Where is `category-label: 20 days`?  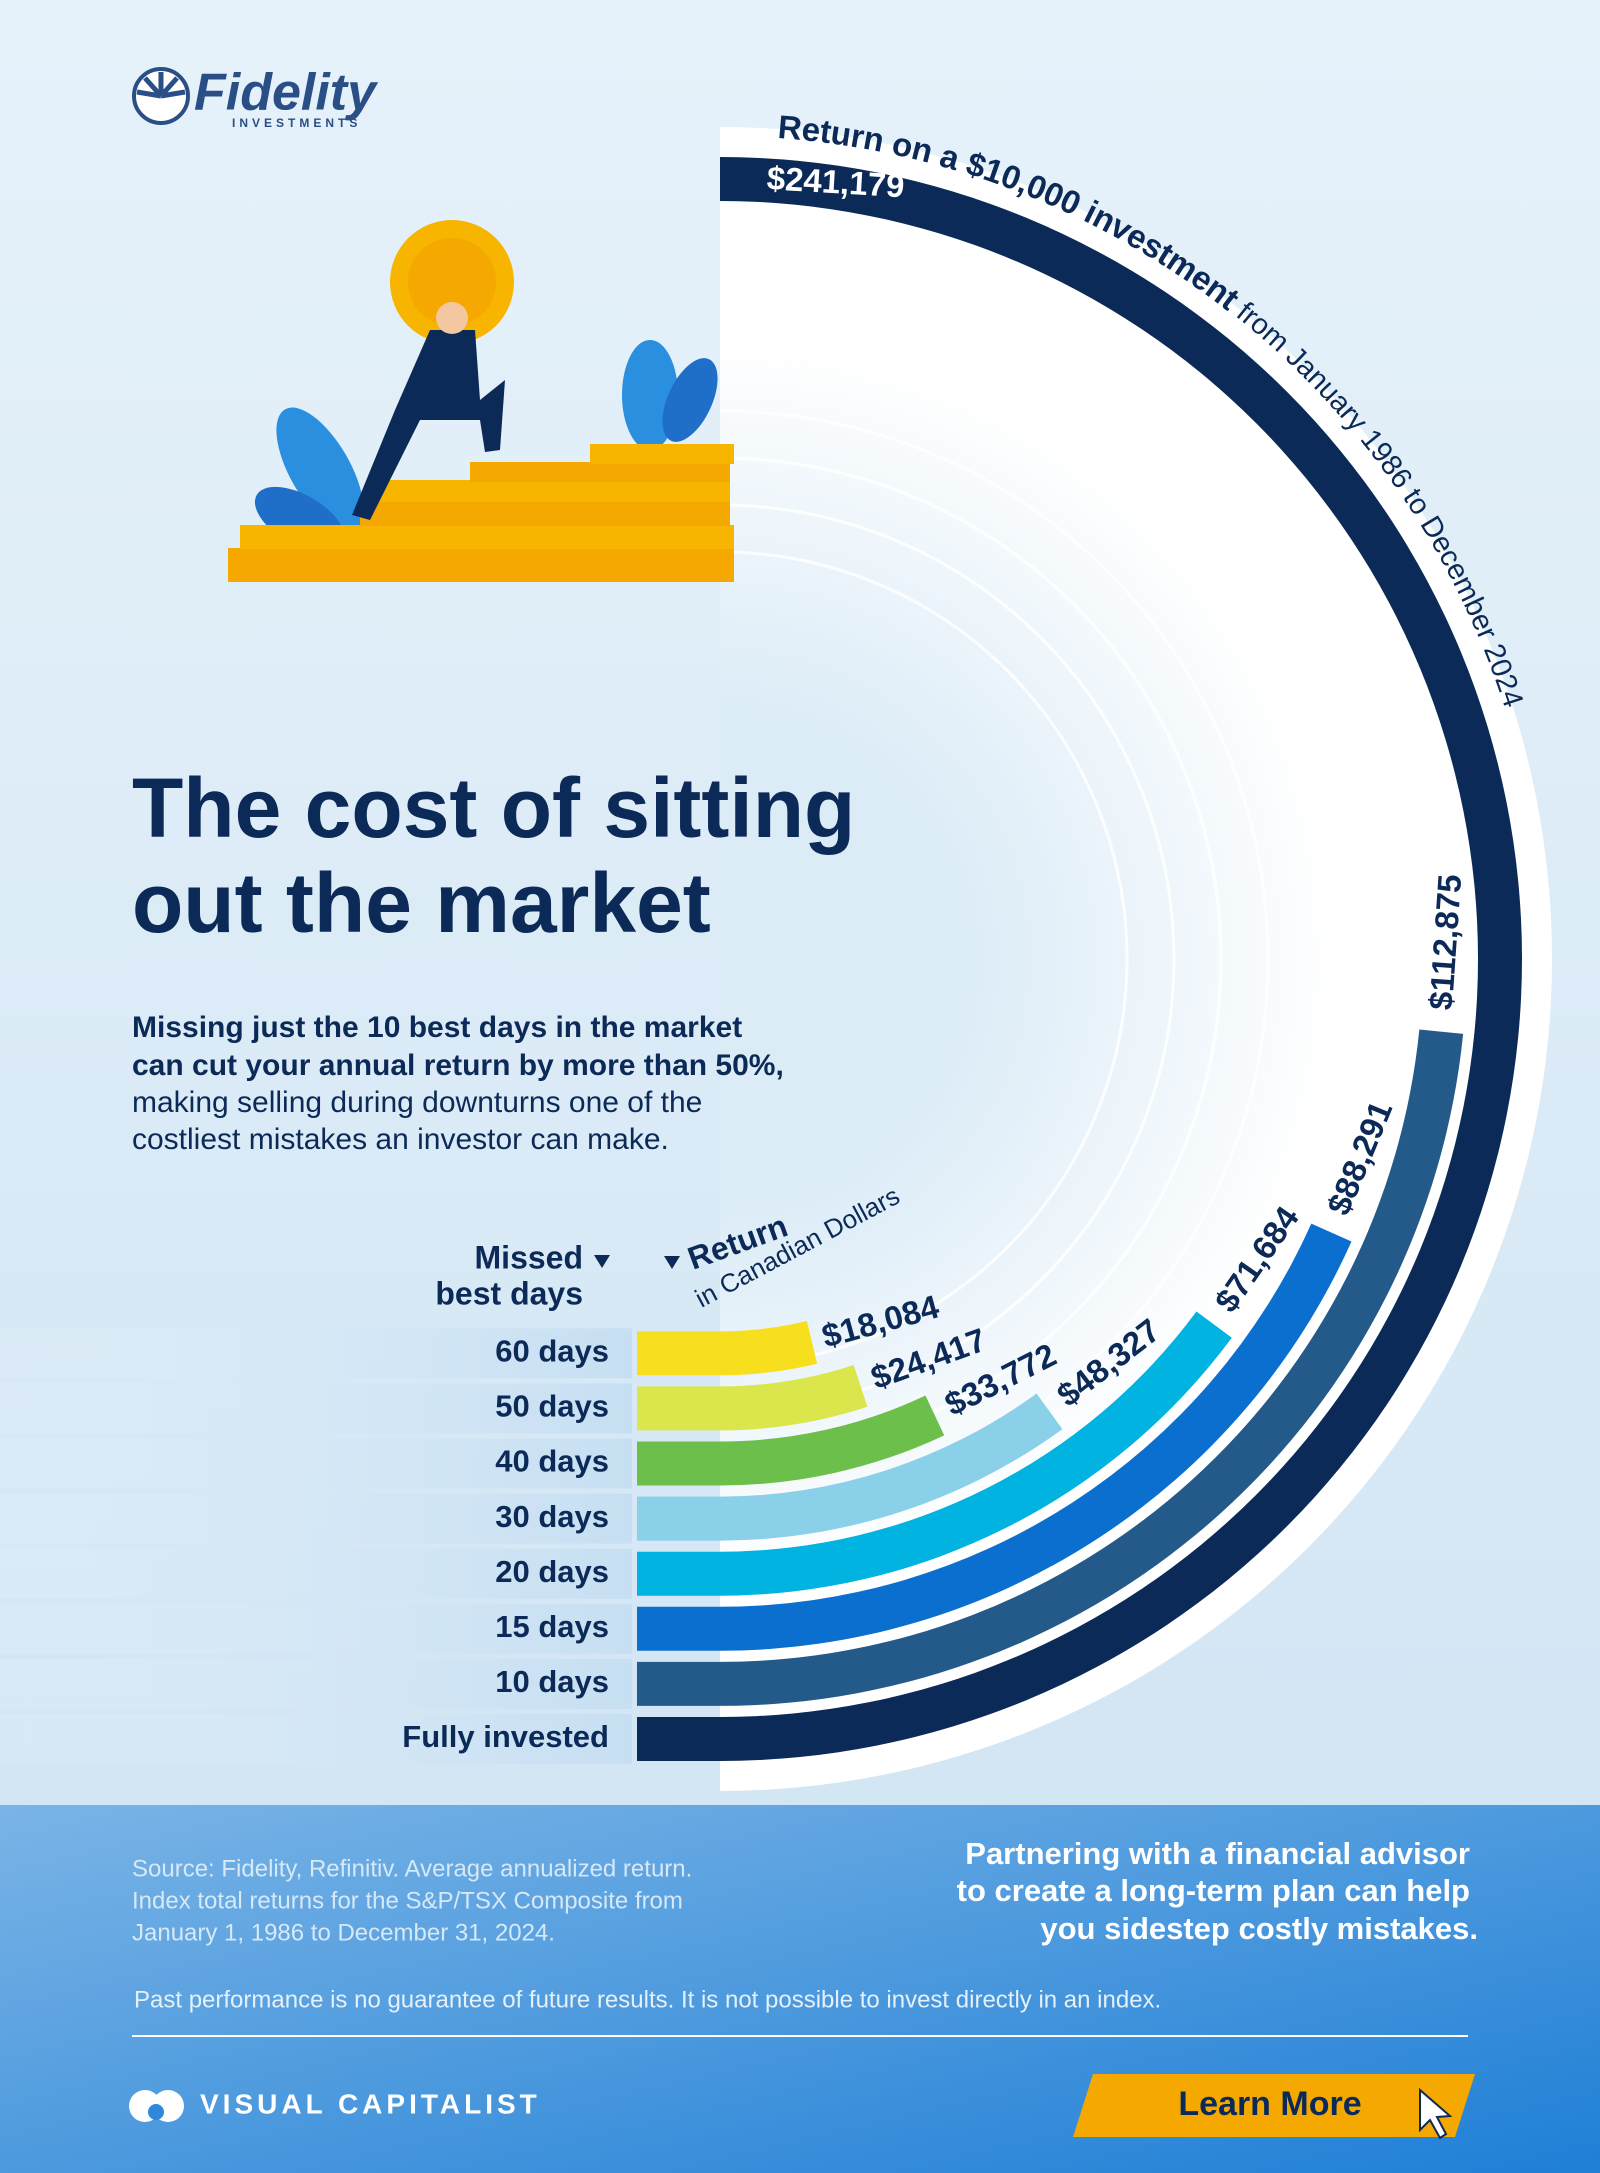
category-label: 20 days is located at coordinates (552, 1571).